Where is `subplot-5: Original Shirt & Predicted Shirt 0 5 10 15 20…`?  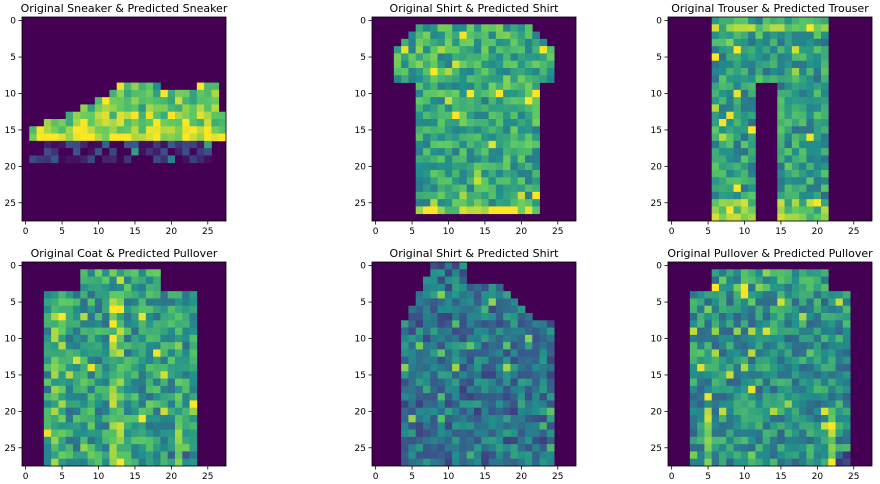 subplot-5: Original Shirt & Predicted Shirt 0 5 10 15 20… is located at coordinates (466, 364).